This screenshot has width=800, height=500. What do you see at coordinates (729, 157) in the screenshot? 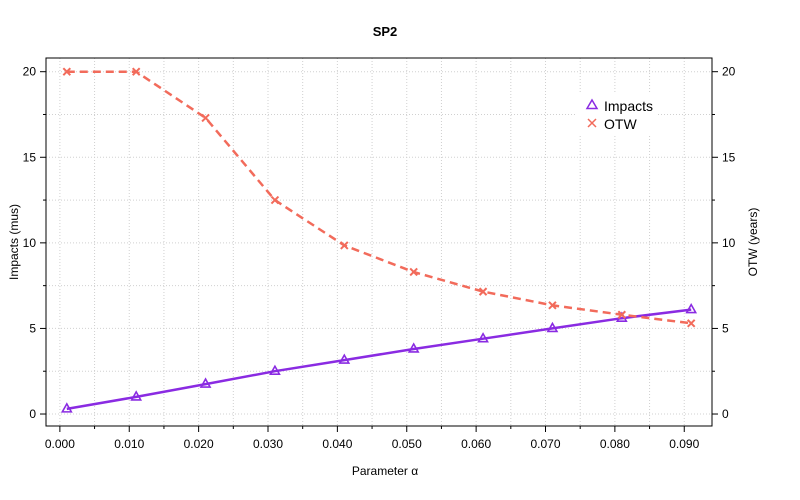
I see `y-right-tick-label: 15` at bounding box center [729, 157].